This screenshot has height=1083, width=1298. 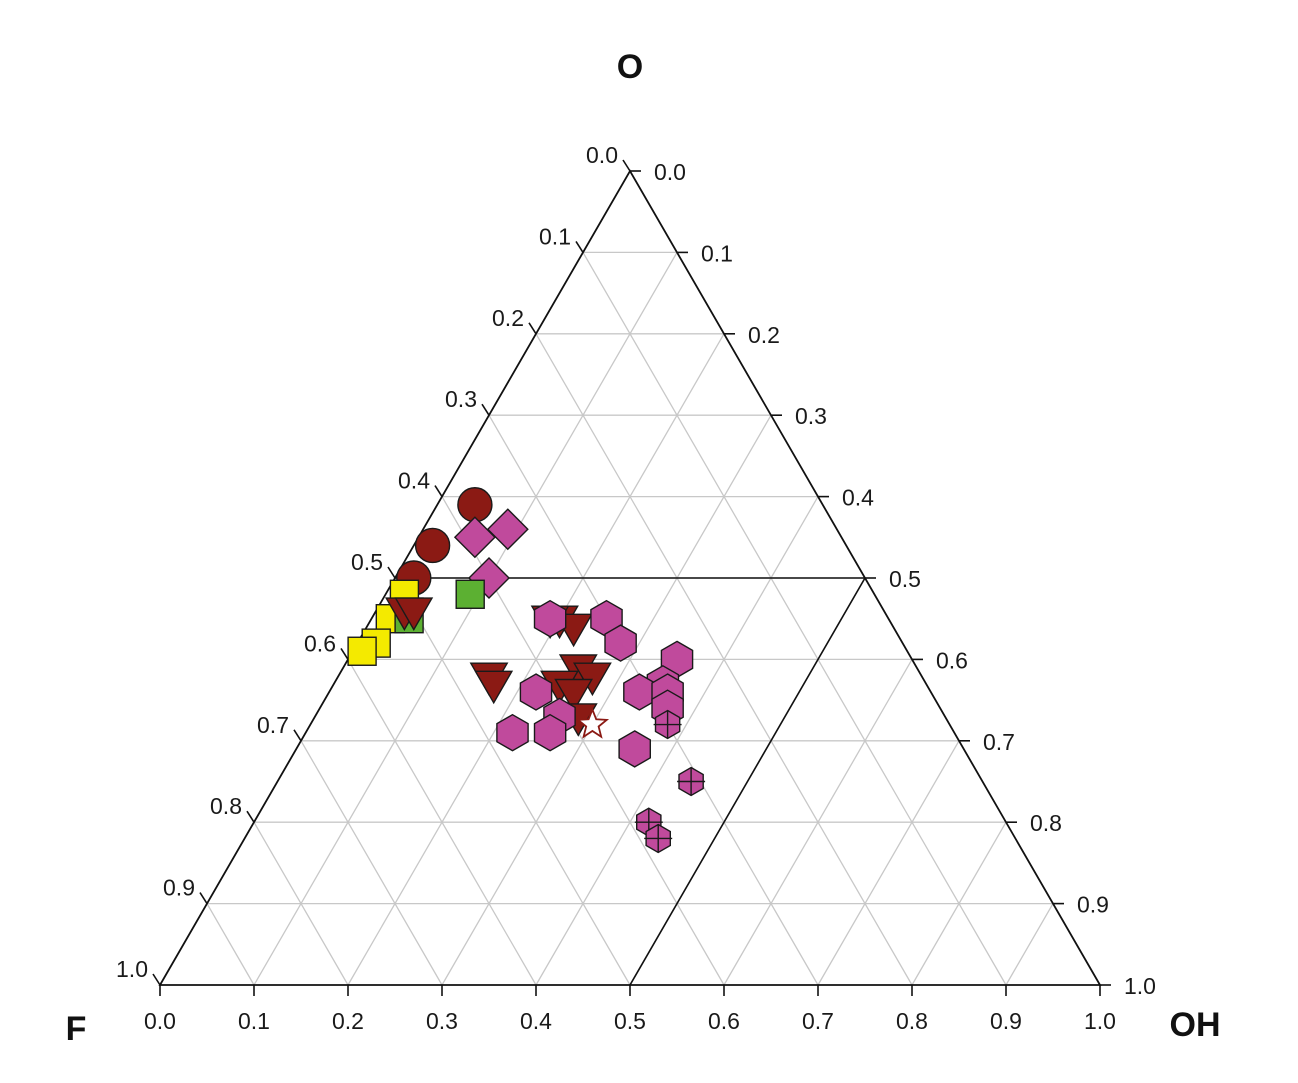 What do you see at coordinates (555, 236) in the screenshot?
I see `tick-label-left: 0.1` at bounding box center [555, 236].